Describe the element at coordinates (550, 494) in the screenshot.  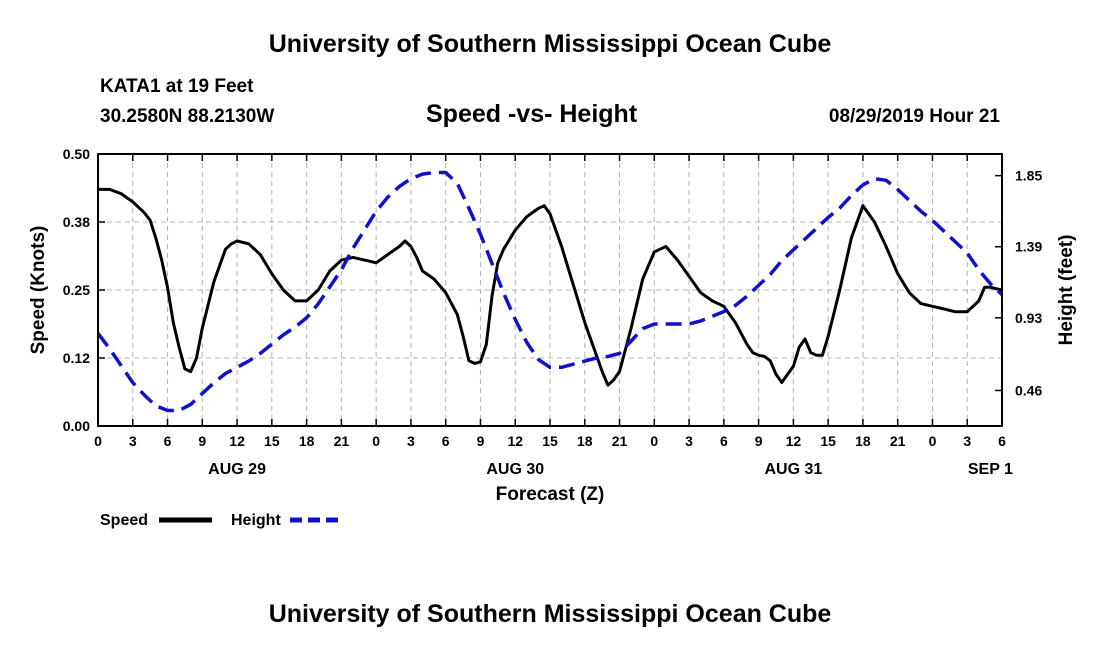
I see `x-axis-label: Forecast (Z)` at that location.